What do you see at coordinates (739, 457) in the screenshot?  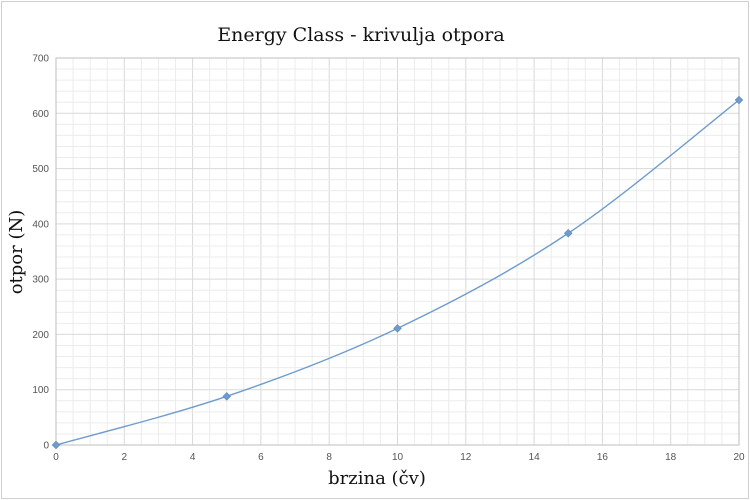 I see `x-tick-label: 20` at bounding box center [739, 457].